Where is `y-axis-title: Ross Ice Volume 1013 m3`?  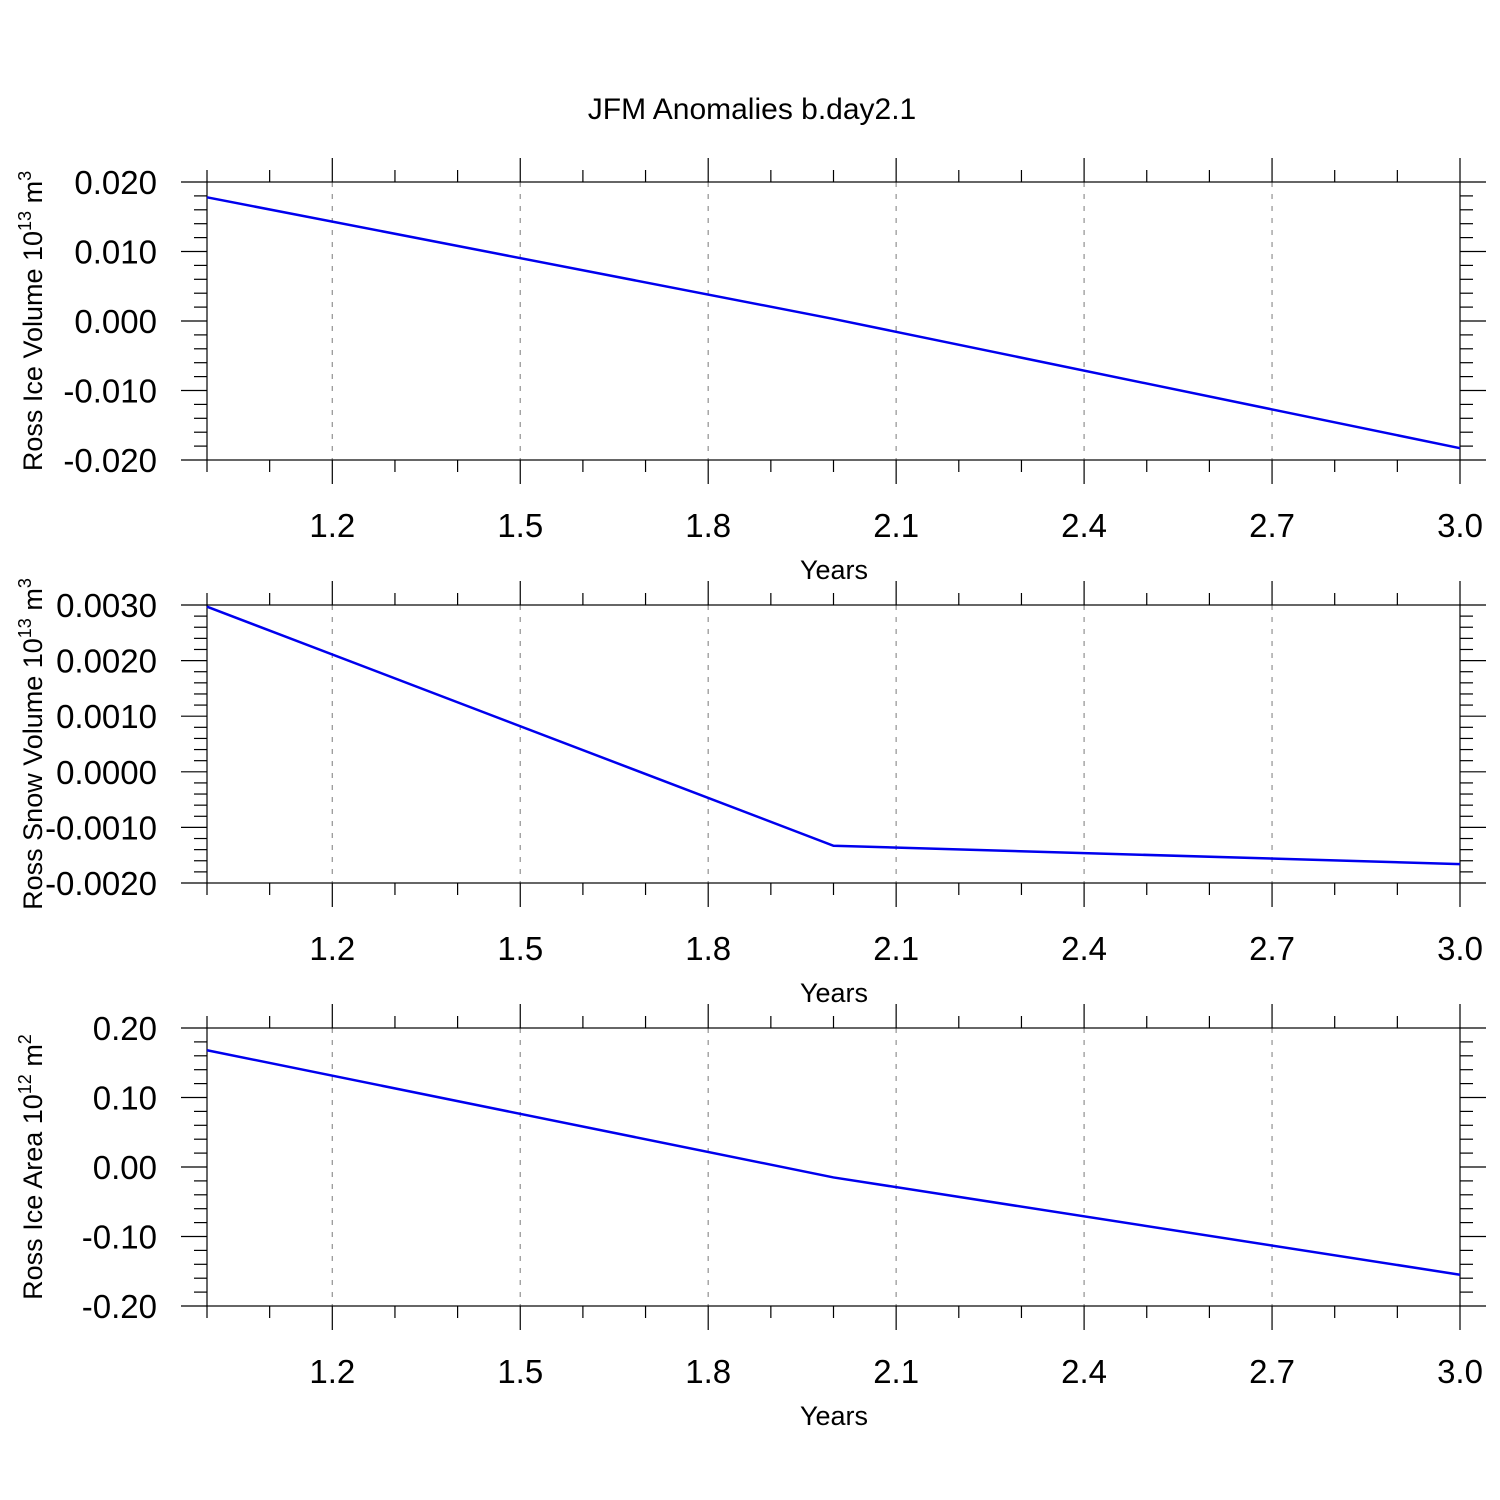
y-axis-title: Ross Ice Volume 1013 m3 is located at coordinates (31, 321).